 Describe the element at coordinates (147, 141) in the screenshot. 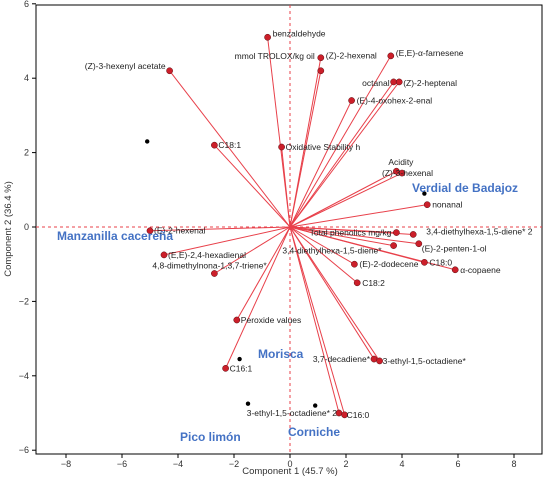

I see `cultivar-point-manzanilla-cacere-a` at that location.